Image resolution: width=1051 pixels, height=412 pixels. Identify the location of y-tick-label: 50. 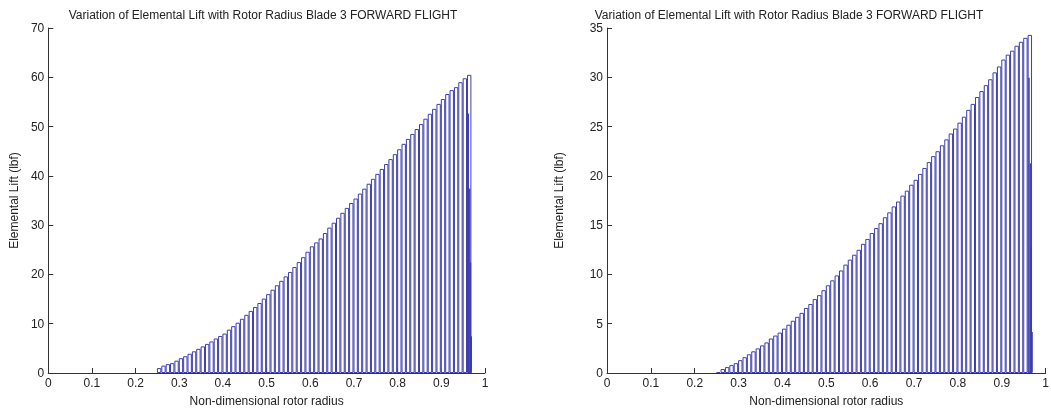
(37, 126).